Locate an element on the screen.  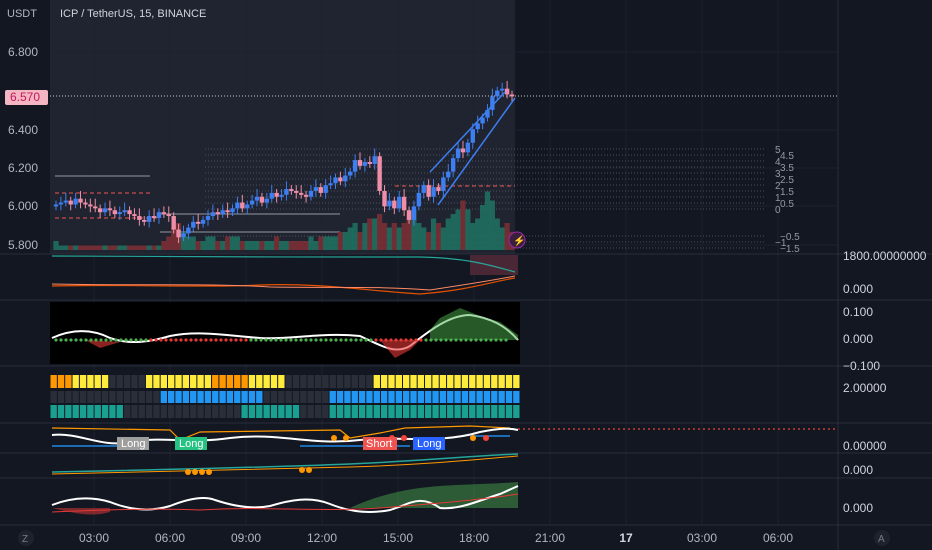
pane6-axis-label: 0.000 is located at coordinates (858, 470).